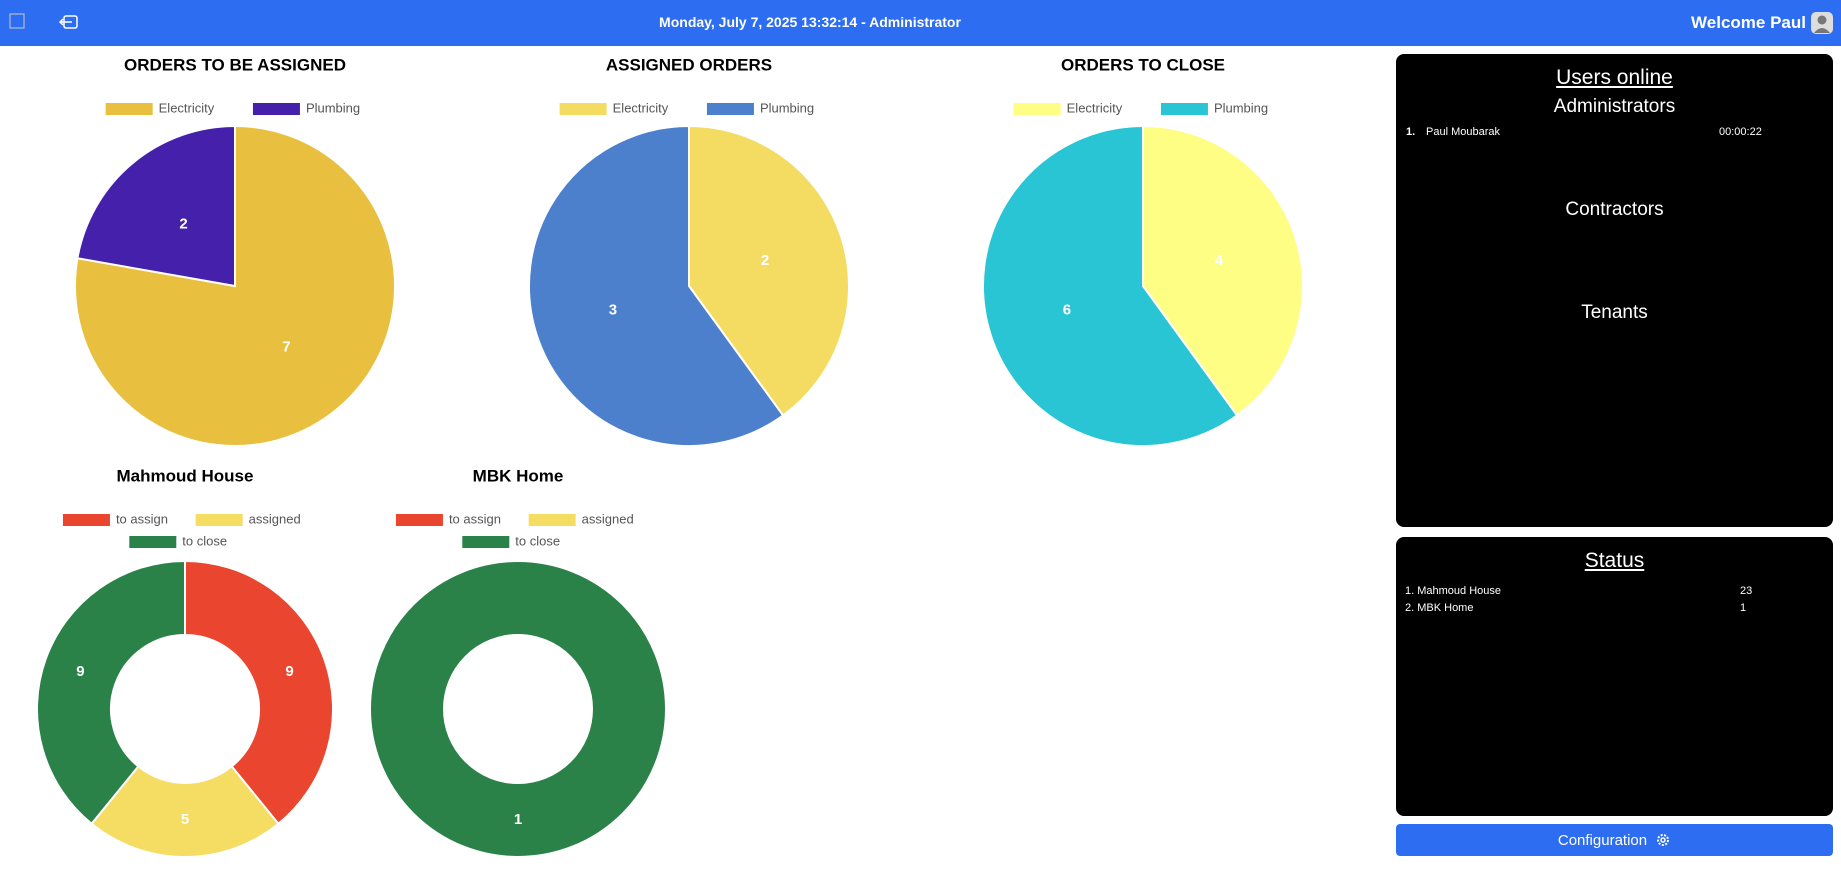 The image size is (1841, 883). Describe the element at coordinates (1614, 77) in the screenshot. I see `panel-title: Users online` at that location.